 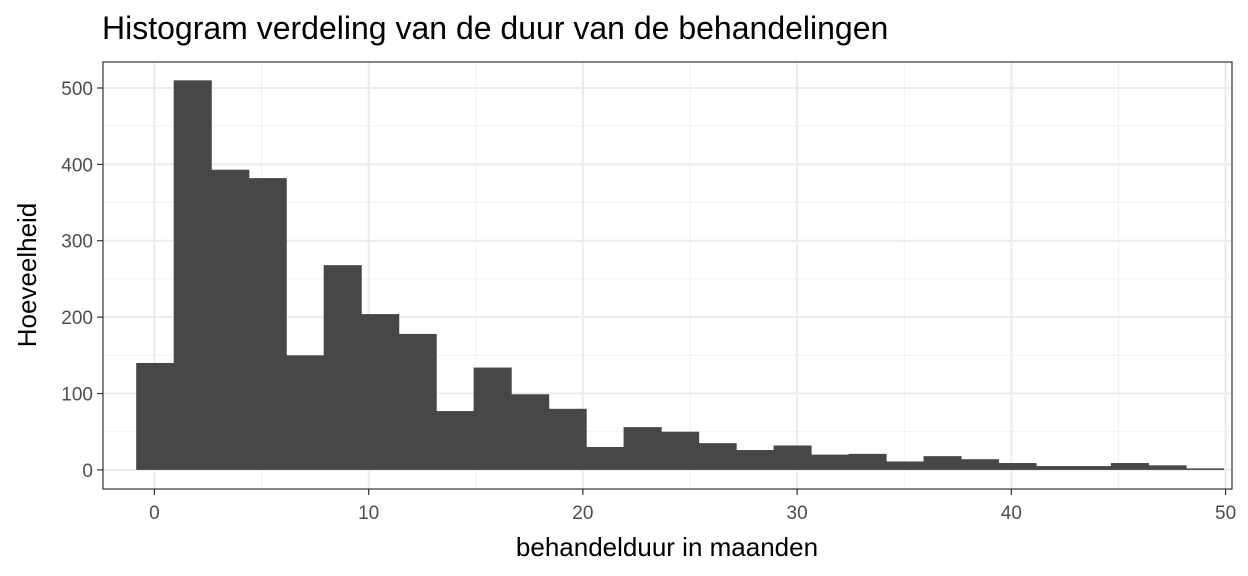 I want to click on x-tick-label: 50, so click(x=1225, y=513).